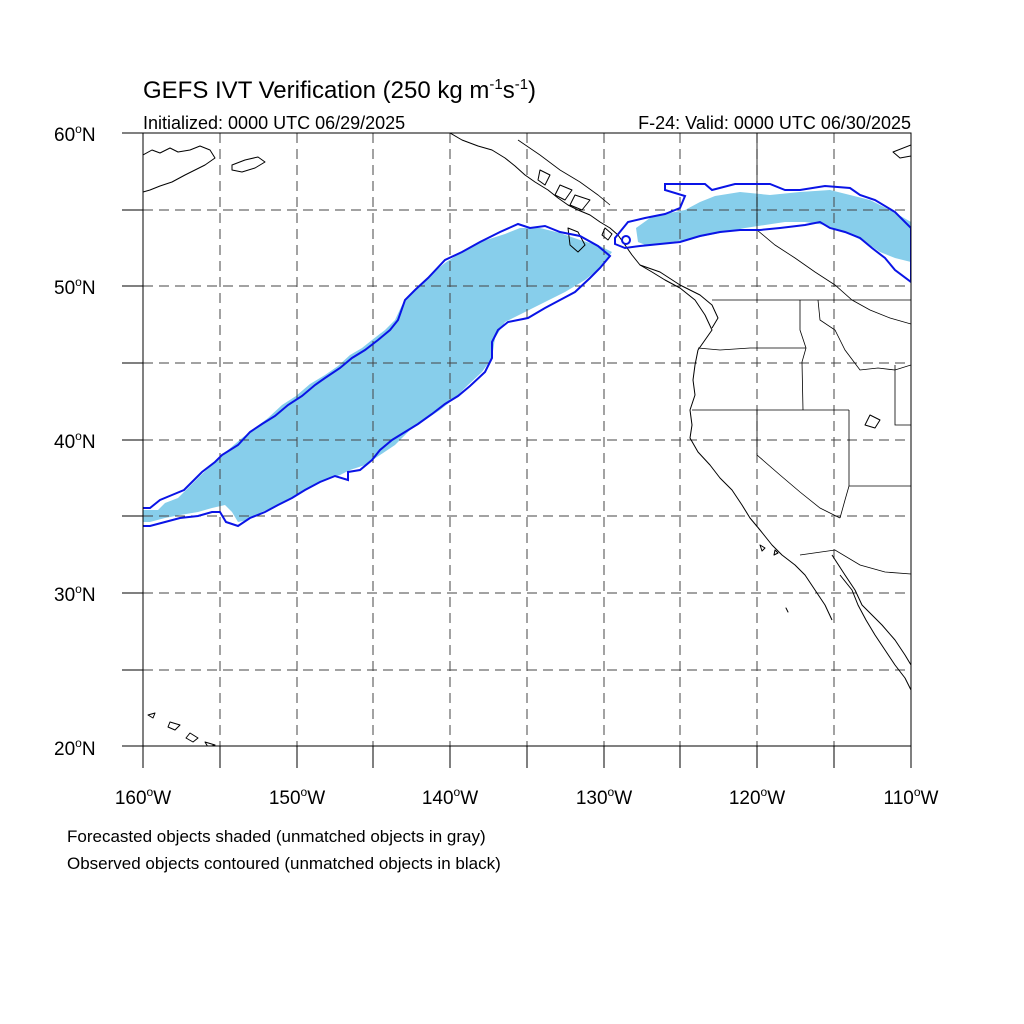  I want to click on observed-object-pacific-ar, so click(377, 375).